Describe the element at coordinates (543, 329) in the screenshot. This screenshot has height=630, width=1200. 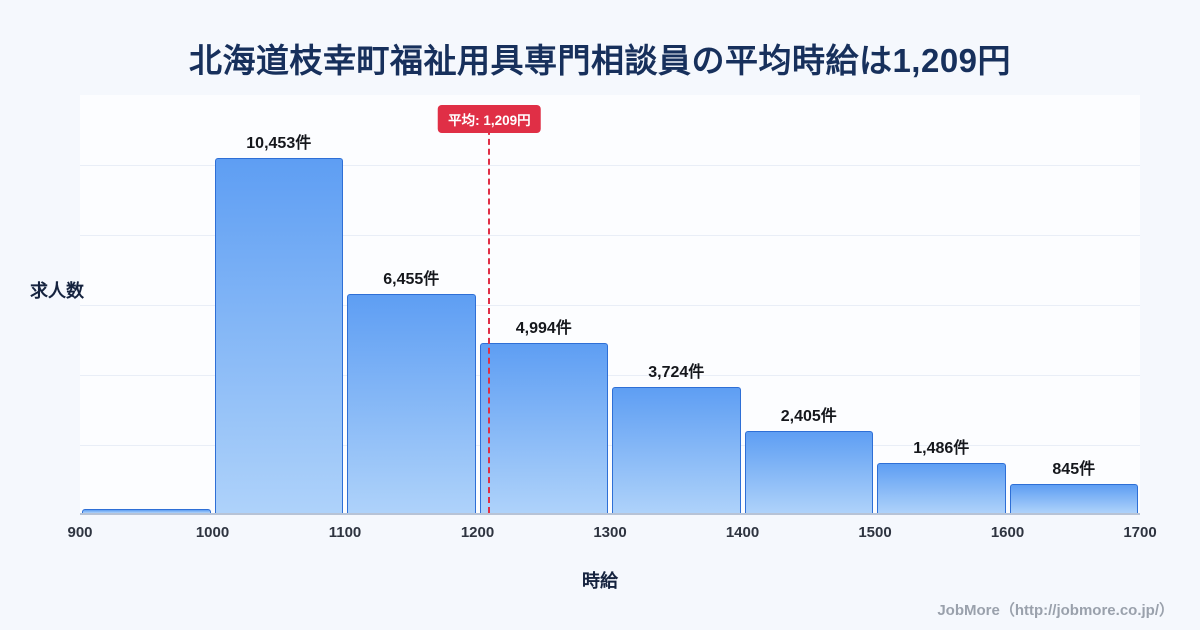
I see `bar-count-label: 4,994件` at that location.